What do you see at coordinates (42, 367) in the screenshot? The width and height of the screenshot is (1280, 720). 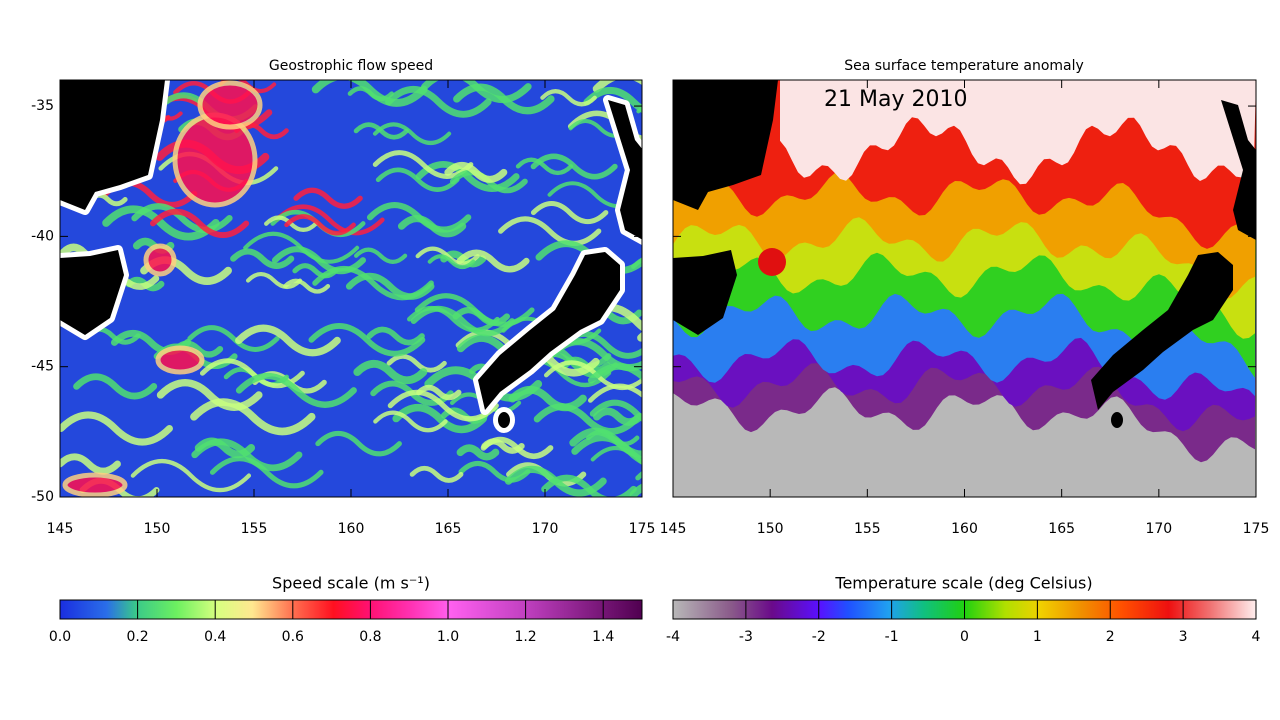 I see `y-tick-label: -45` at bounding box center [42, 367].